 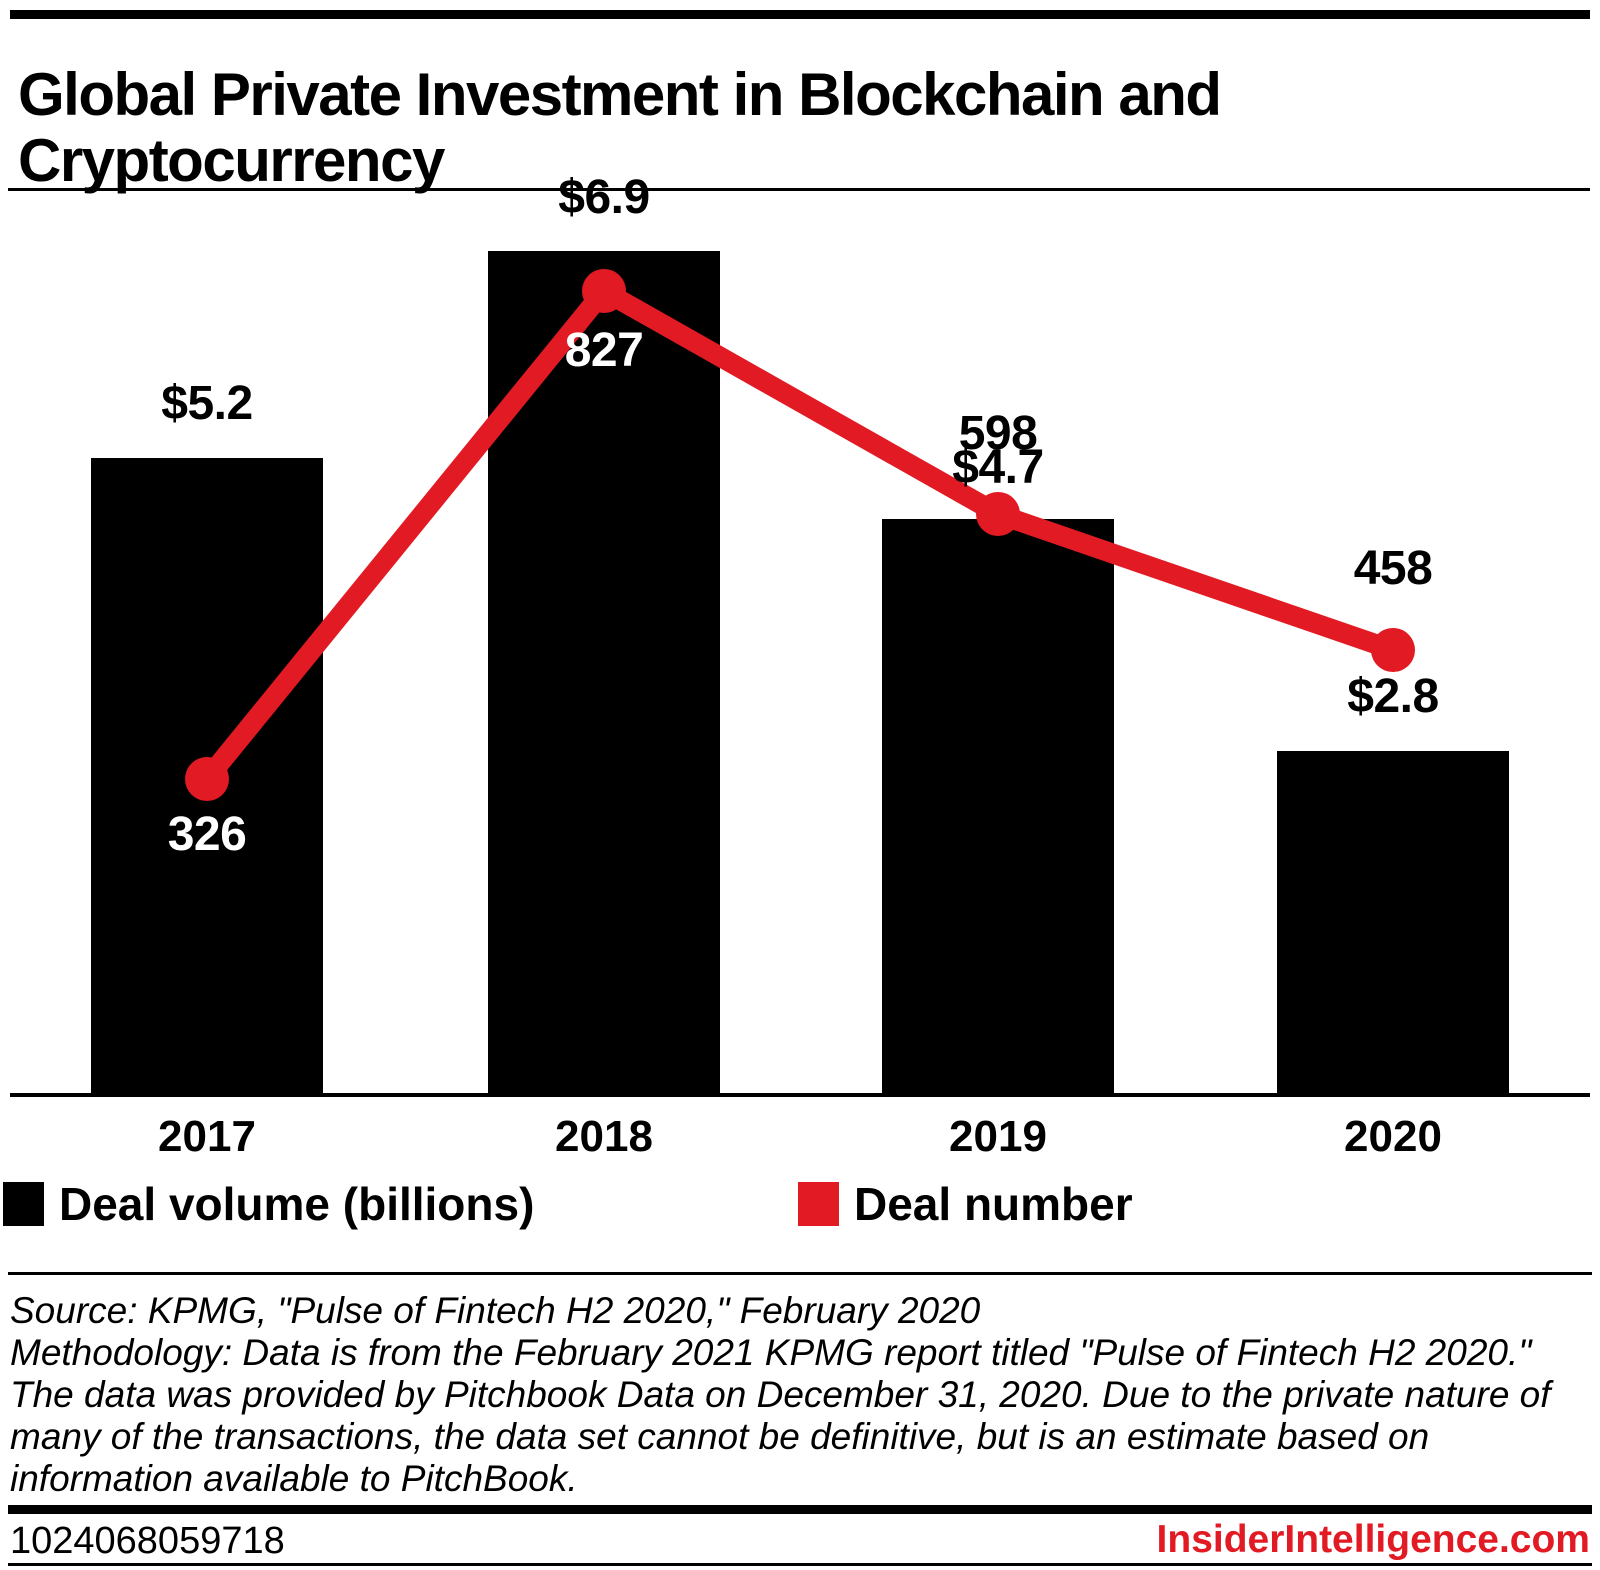 What do you see at coordinates (604, 350) in the screenshot?
I see `deal-number-label-2018: 827` at bounding box center [604, 350].